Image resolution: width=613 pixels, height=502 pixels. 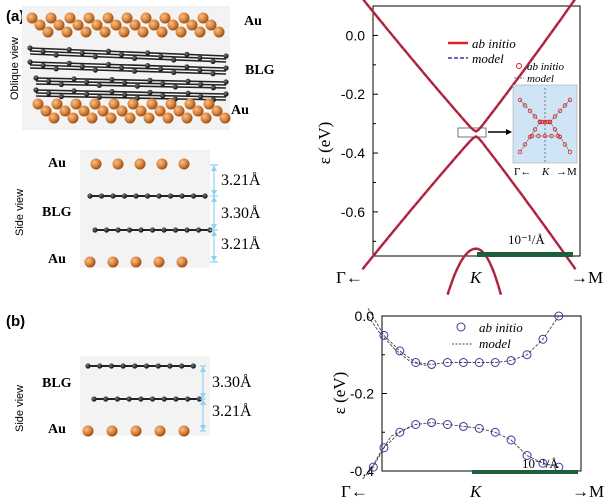 What do you see at coordinates (494, 43) in the screenshot?
I see `legend-a-ab-initio: ab initio` at bounding box center [494, 43].